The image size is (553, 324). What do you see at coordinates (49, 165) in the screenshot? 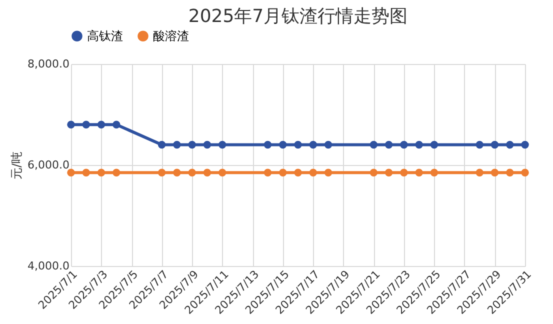
I see `y-tick-label: 6,000.0` at bounding box center [49, 165].